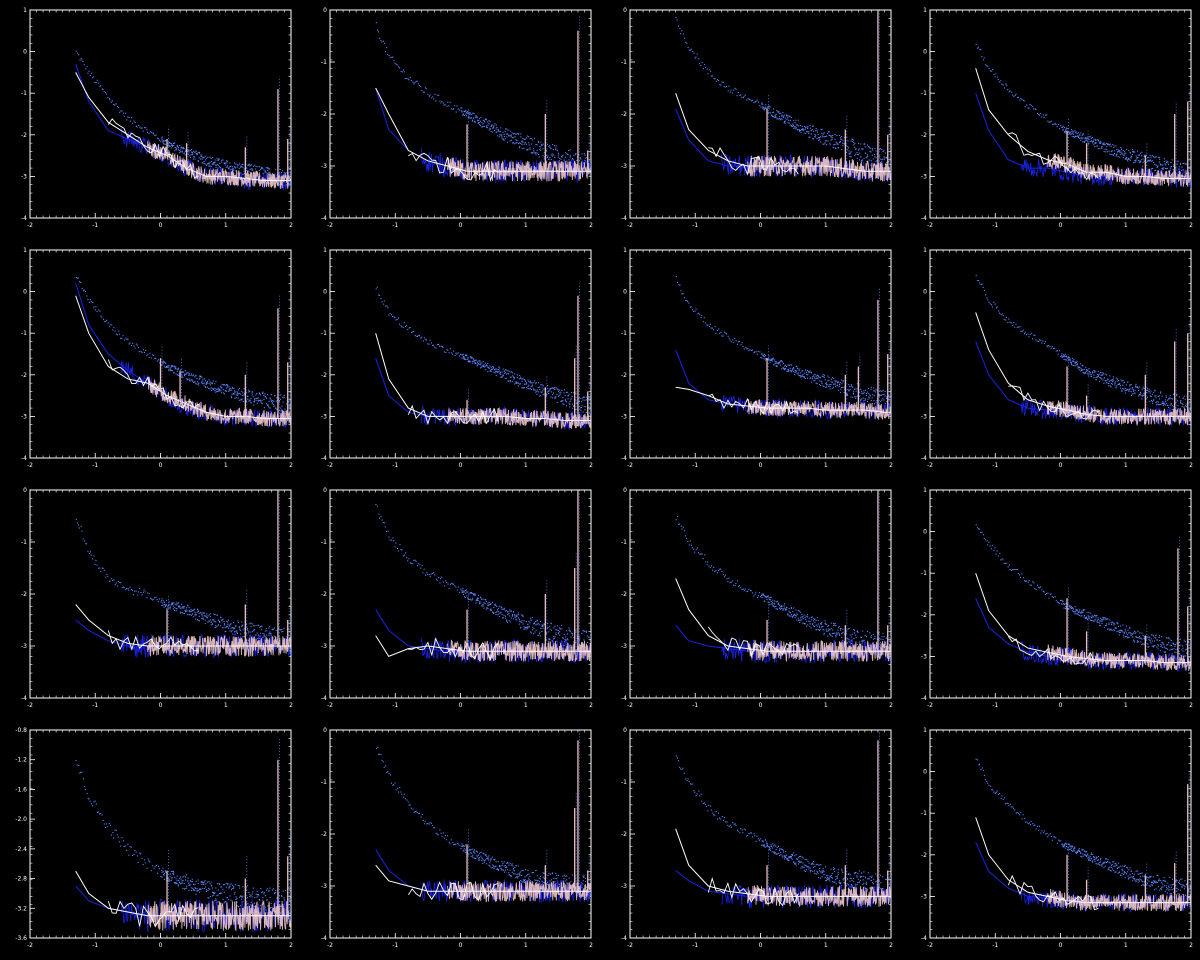  What do you see at coordinates (819, 168) in the screenshot?
I see `series-pink-noise` at bounding box center [819, 168].